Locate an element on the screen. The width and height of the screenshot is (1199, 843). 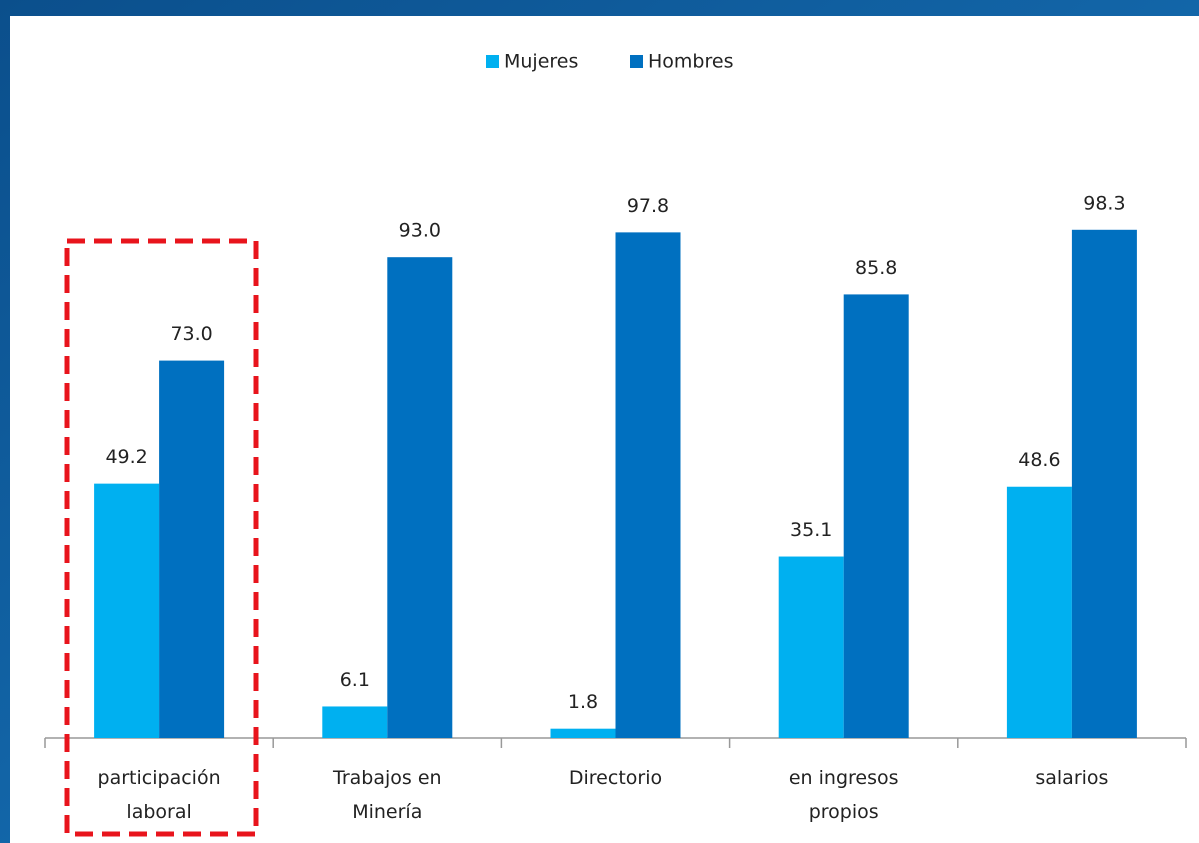
x-tick-label: en ingresos propios is located at coordinates (844, 795).